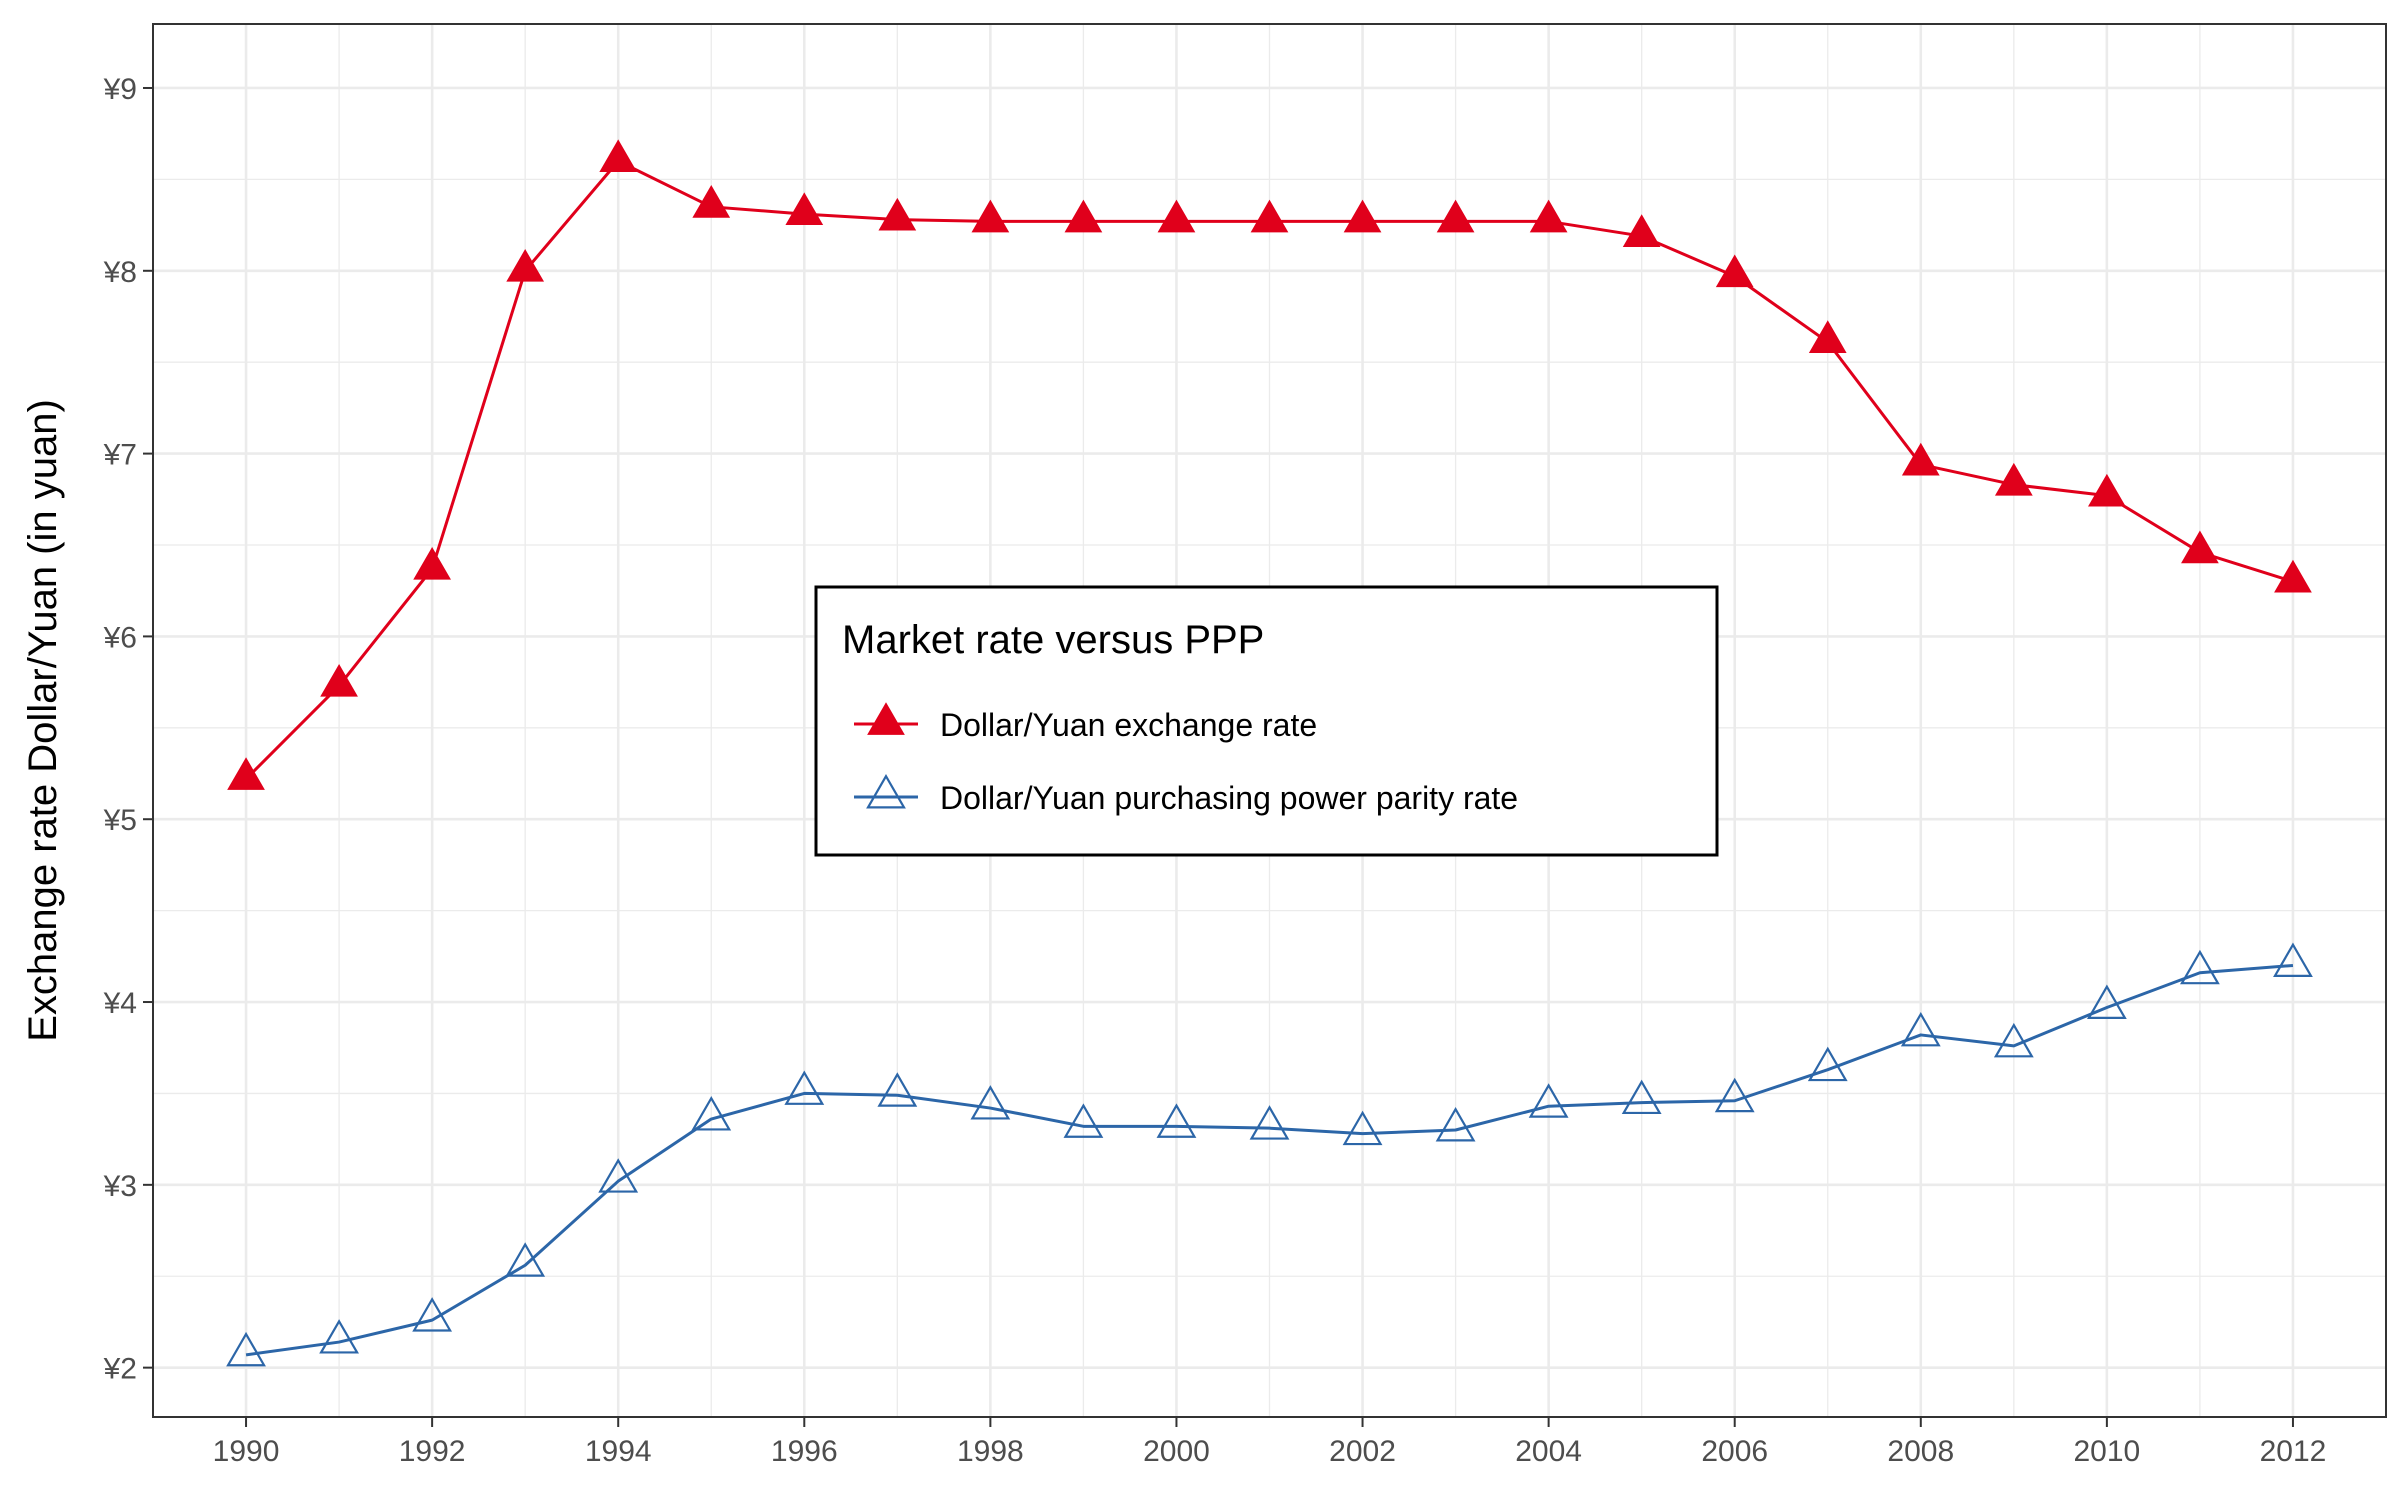 The height and width of the screenshot is (1500, 2400). Describe the element at coordinates (120, 1369) in the screenshot. I see `y-tick-label: ¥2` at that location.